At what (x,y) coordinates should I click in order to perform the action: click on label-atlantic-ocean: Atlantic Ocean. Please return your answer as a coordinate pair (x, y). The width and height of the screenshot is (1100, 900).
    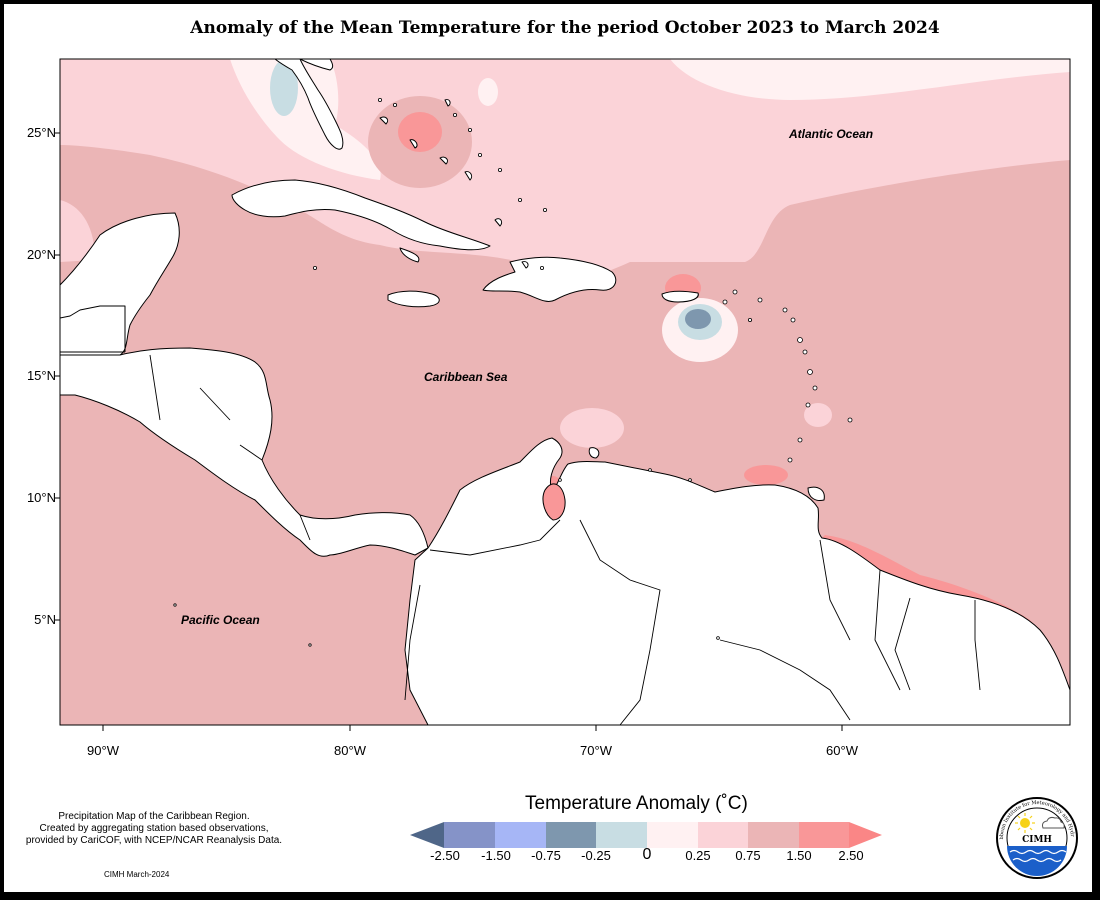
    Looking at the image, I should click on (831, 134).